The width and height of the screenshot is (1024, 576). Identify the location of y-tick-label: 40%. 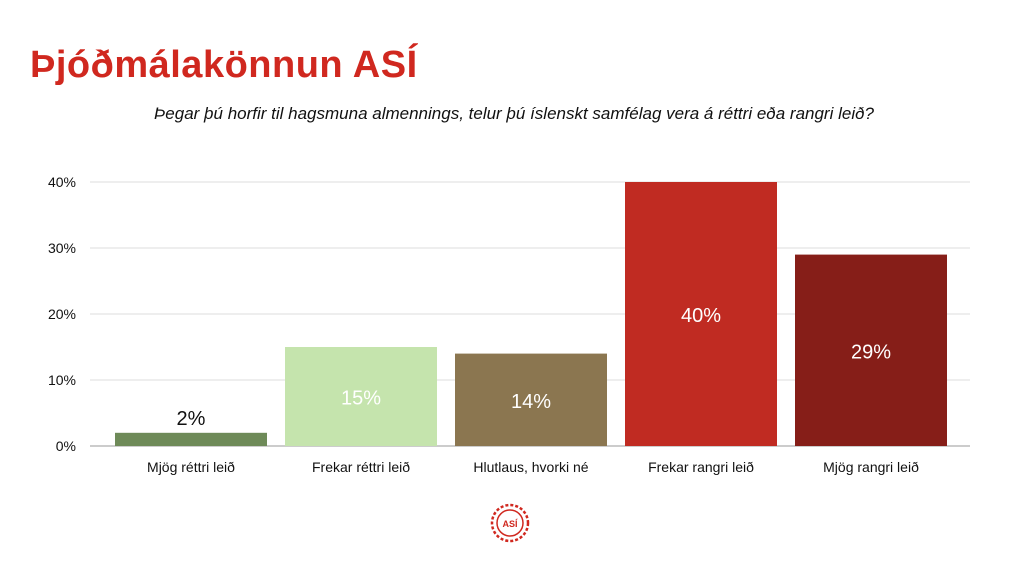
(62, 182).